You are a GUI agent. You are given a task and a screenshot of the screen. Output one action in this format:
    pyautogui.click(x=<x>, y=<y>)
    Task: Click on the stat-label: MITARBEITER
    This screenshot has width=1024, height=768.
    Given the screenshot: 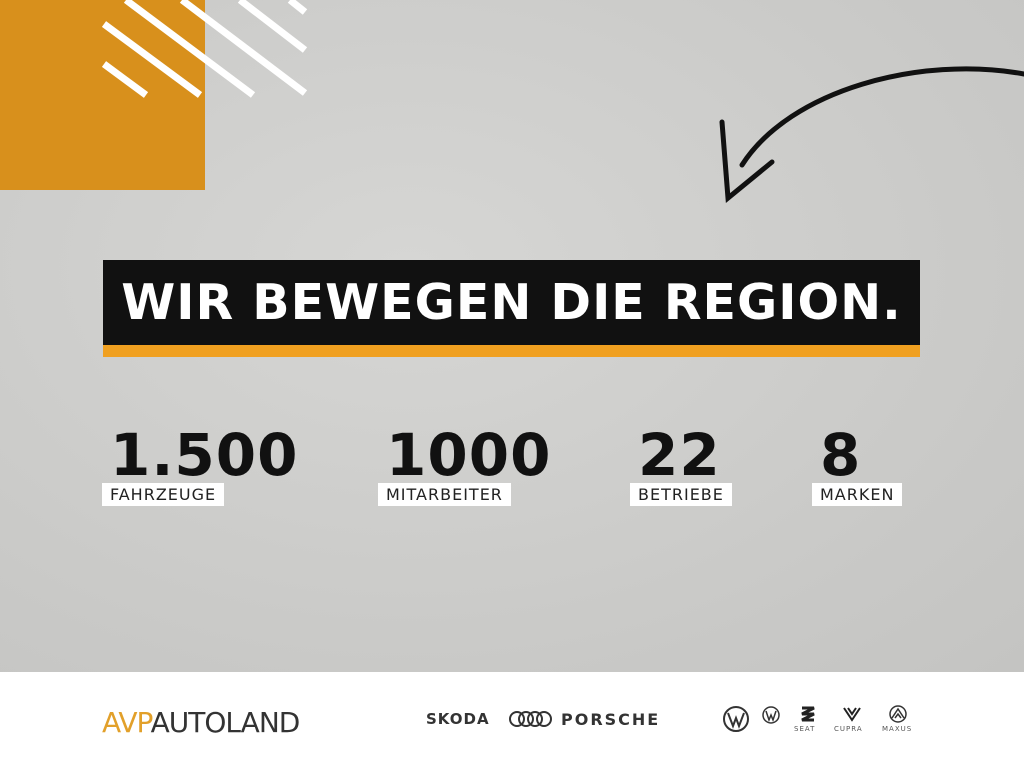 What is the action you would take?
    pyautogui.click(x=444, y=494)
    